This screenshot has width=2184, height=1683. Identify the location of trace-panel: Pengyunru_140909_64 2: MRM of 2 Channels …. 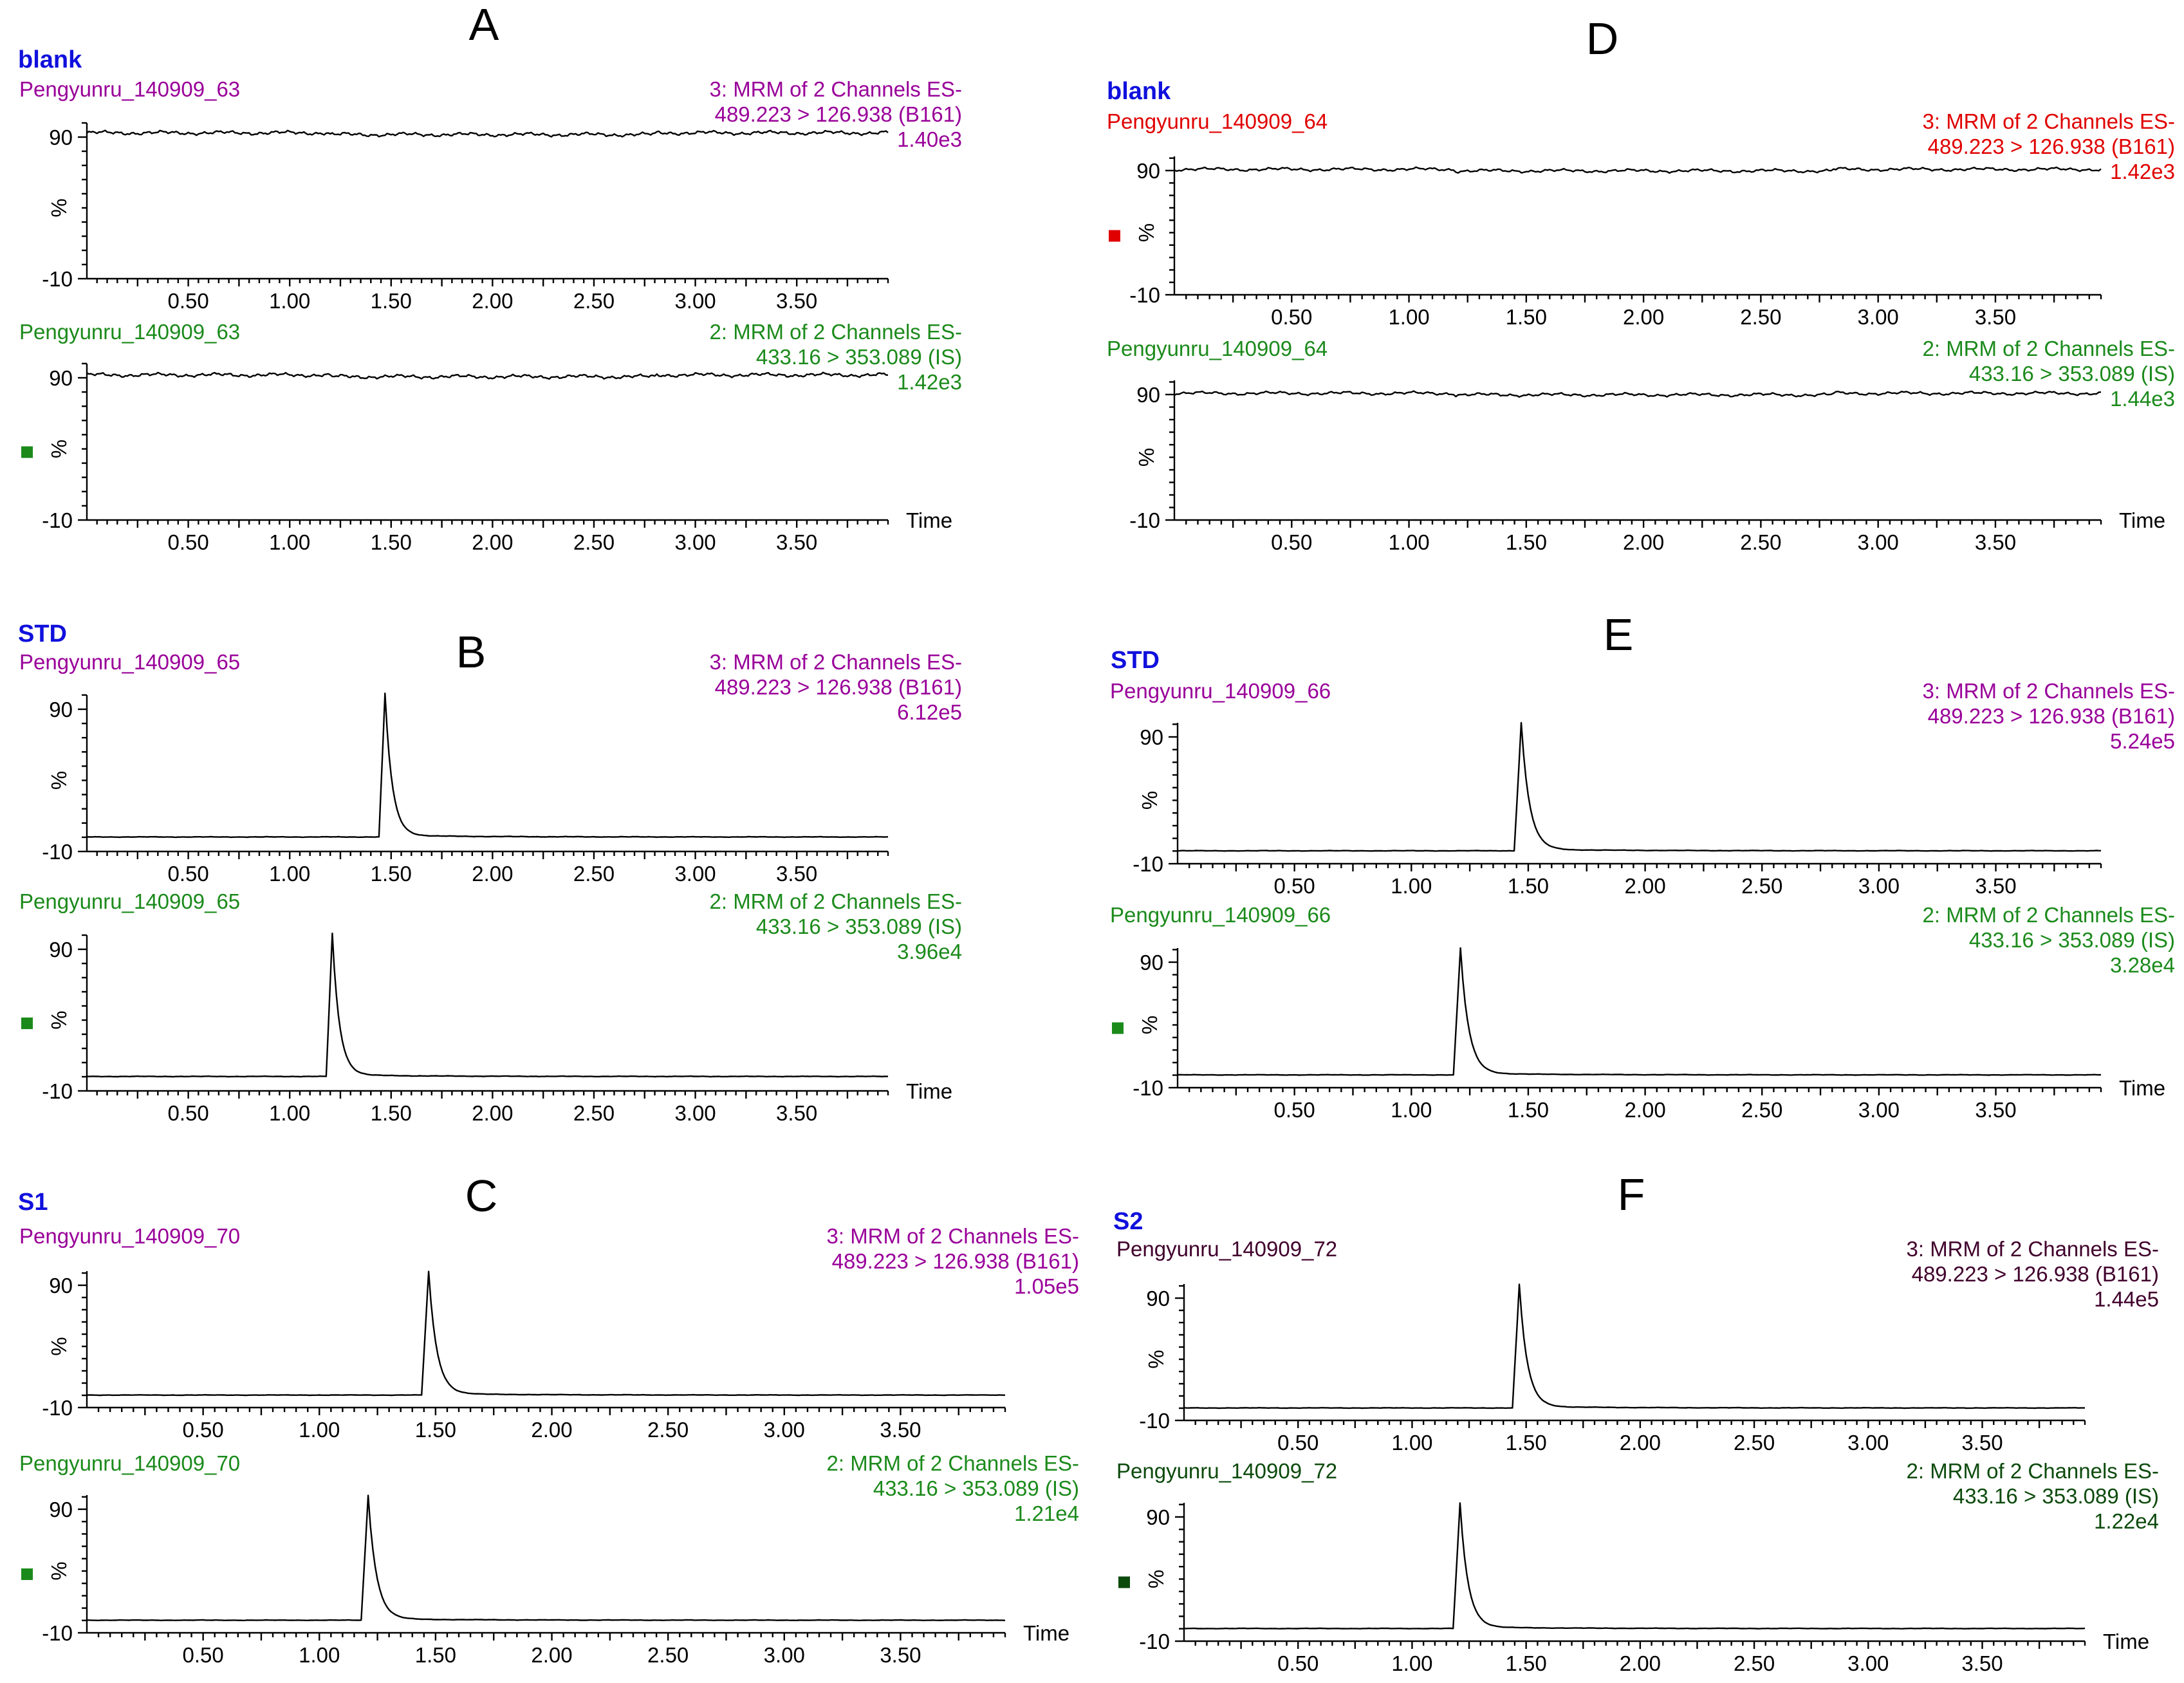
(1641, 446).